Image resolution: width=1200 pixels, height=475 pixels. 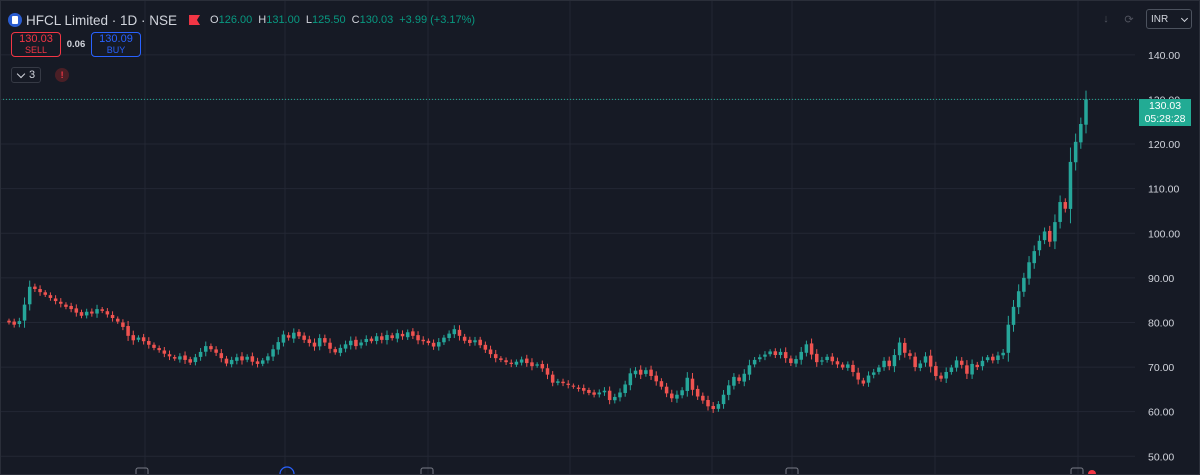 What do you see at coordinates (1169, 19) in the screenshot?
I see `currency-select: INR` at bounding box center [1169, 19].